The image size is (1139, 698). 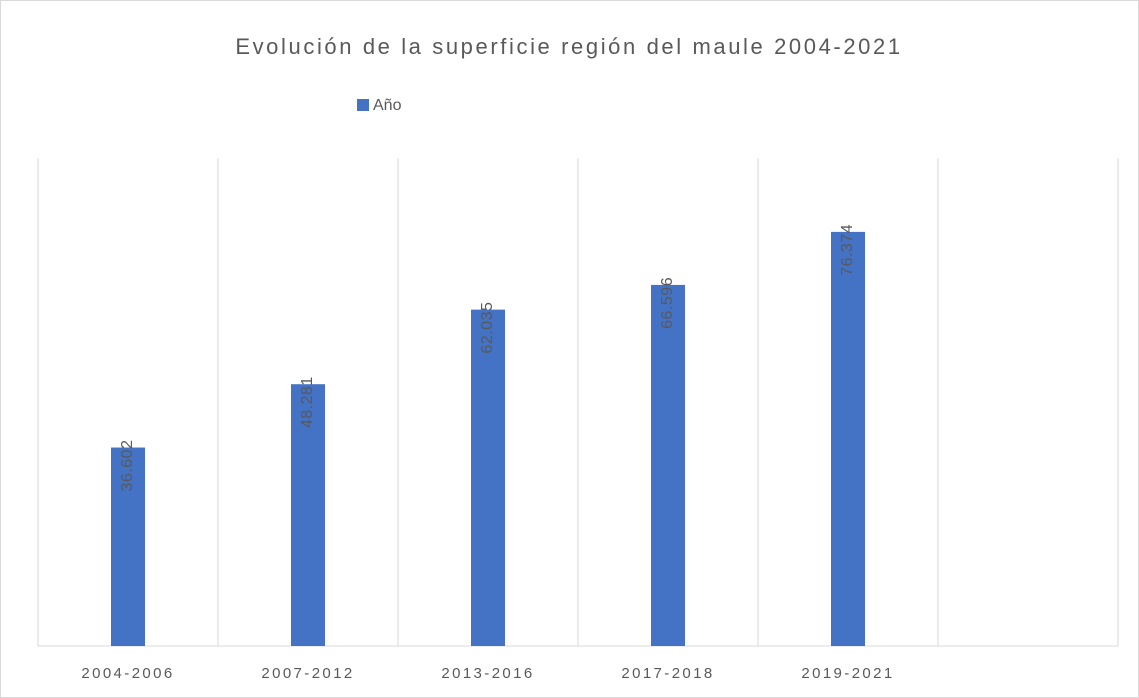 I want to click on x-tick-label: 2019-2021, so click(x=847, y=673).